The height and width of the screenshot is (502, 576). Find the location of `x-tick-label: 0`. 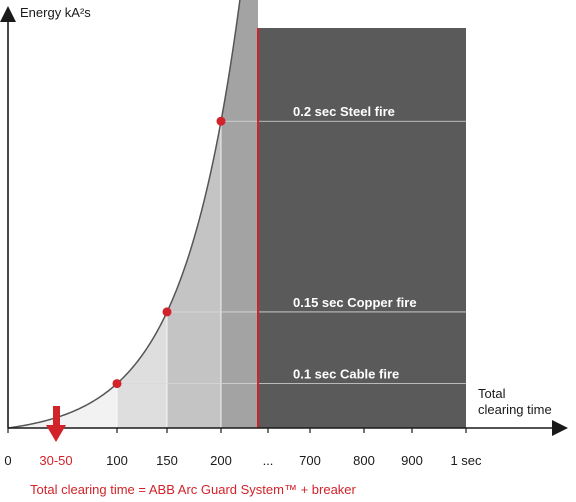

x-tick-label: 0 is located at coordinates (7, 460).